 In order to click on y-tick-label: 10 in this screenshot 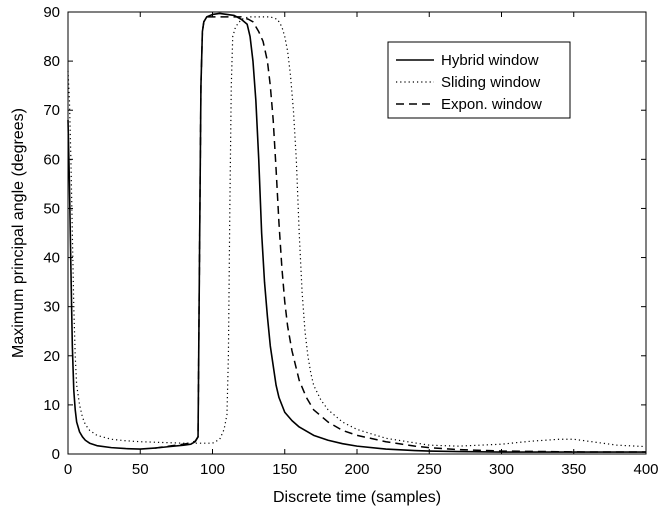, I will do `click(51, 405)`.